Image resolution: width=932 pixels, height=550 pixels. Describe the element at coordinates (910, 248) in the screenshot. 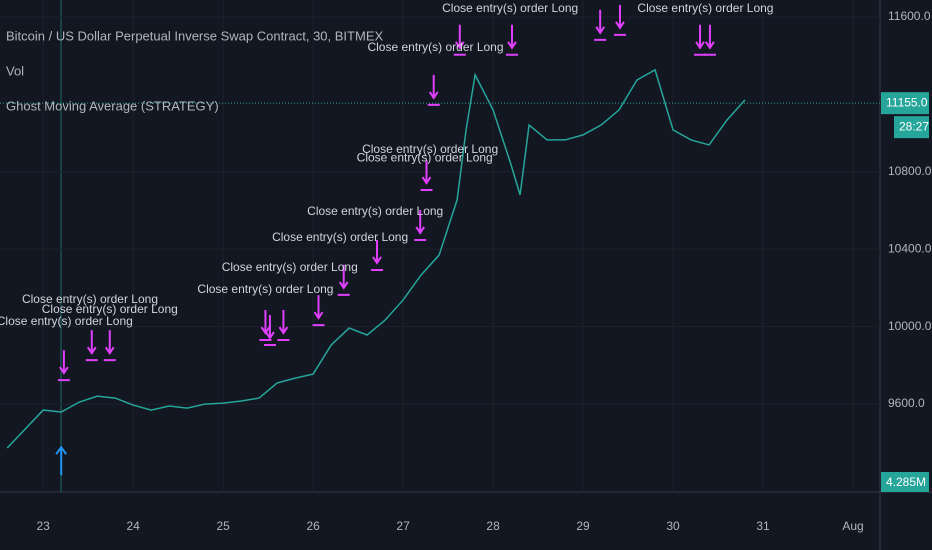

I see `y-tick-label: 10400.0` at that location.